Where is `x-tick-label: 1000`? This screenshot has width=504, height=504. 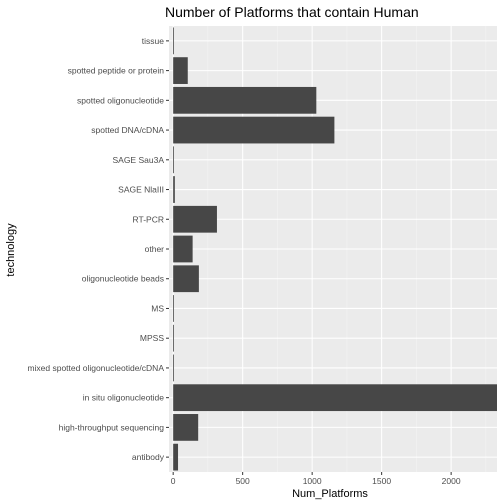
x-tick-label: 1000 is located at coordinates (312, 481).